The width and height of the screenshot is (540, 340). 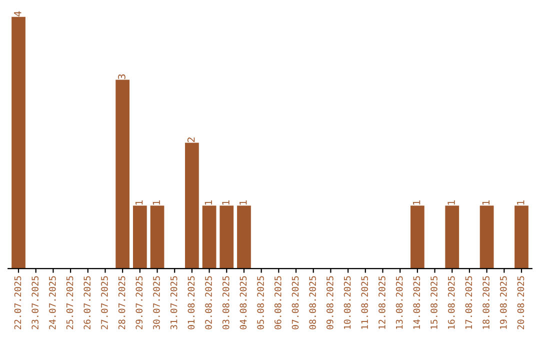 What do you see at coordinates (486, 302) in the screenshot?
I see `x-tick-label: 18.08.2025` at bounding box center [486, 302].